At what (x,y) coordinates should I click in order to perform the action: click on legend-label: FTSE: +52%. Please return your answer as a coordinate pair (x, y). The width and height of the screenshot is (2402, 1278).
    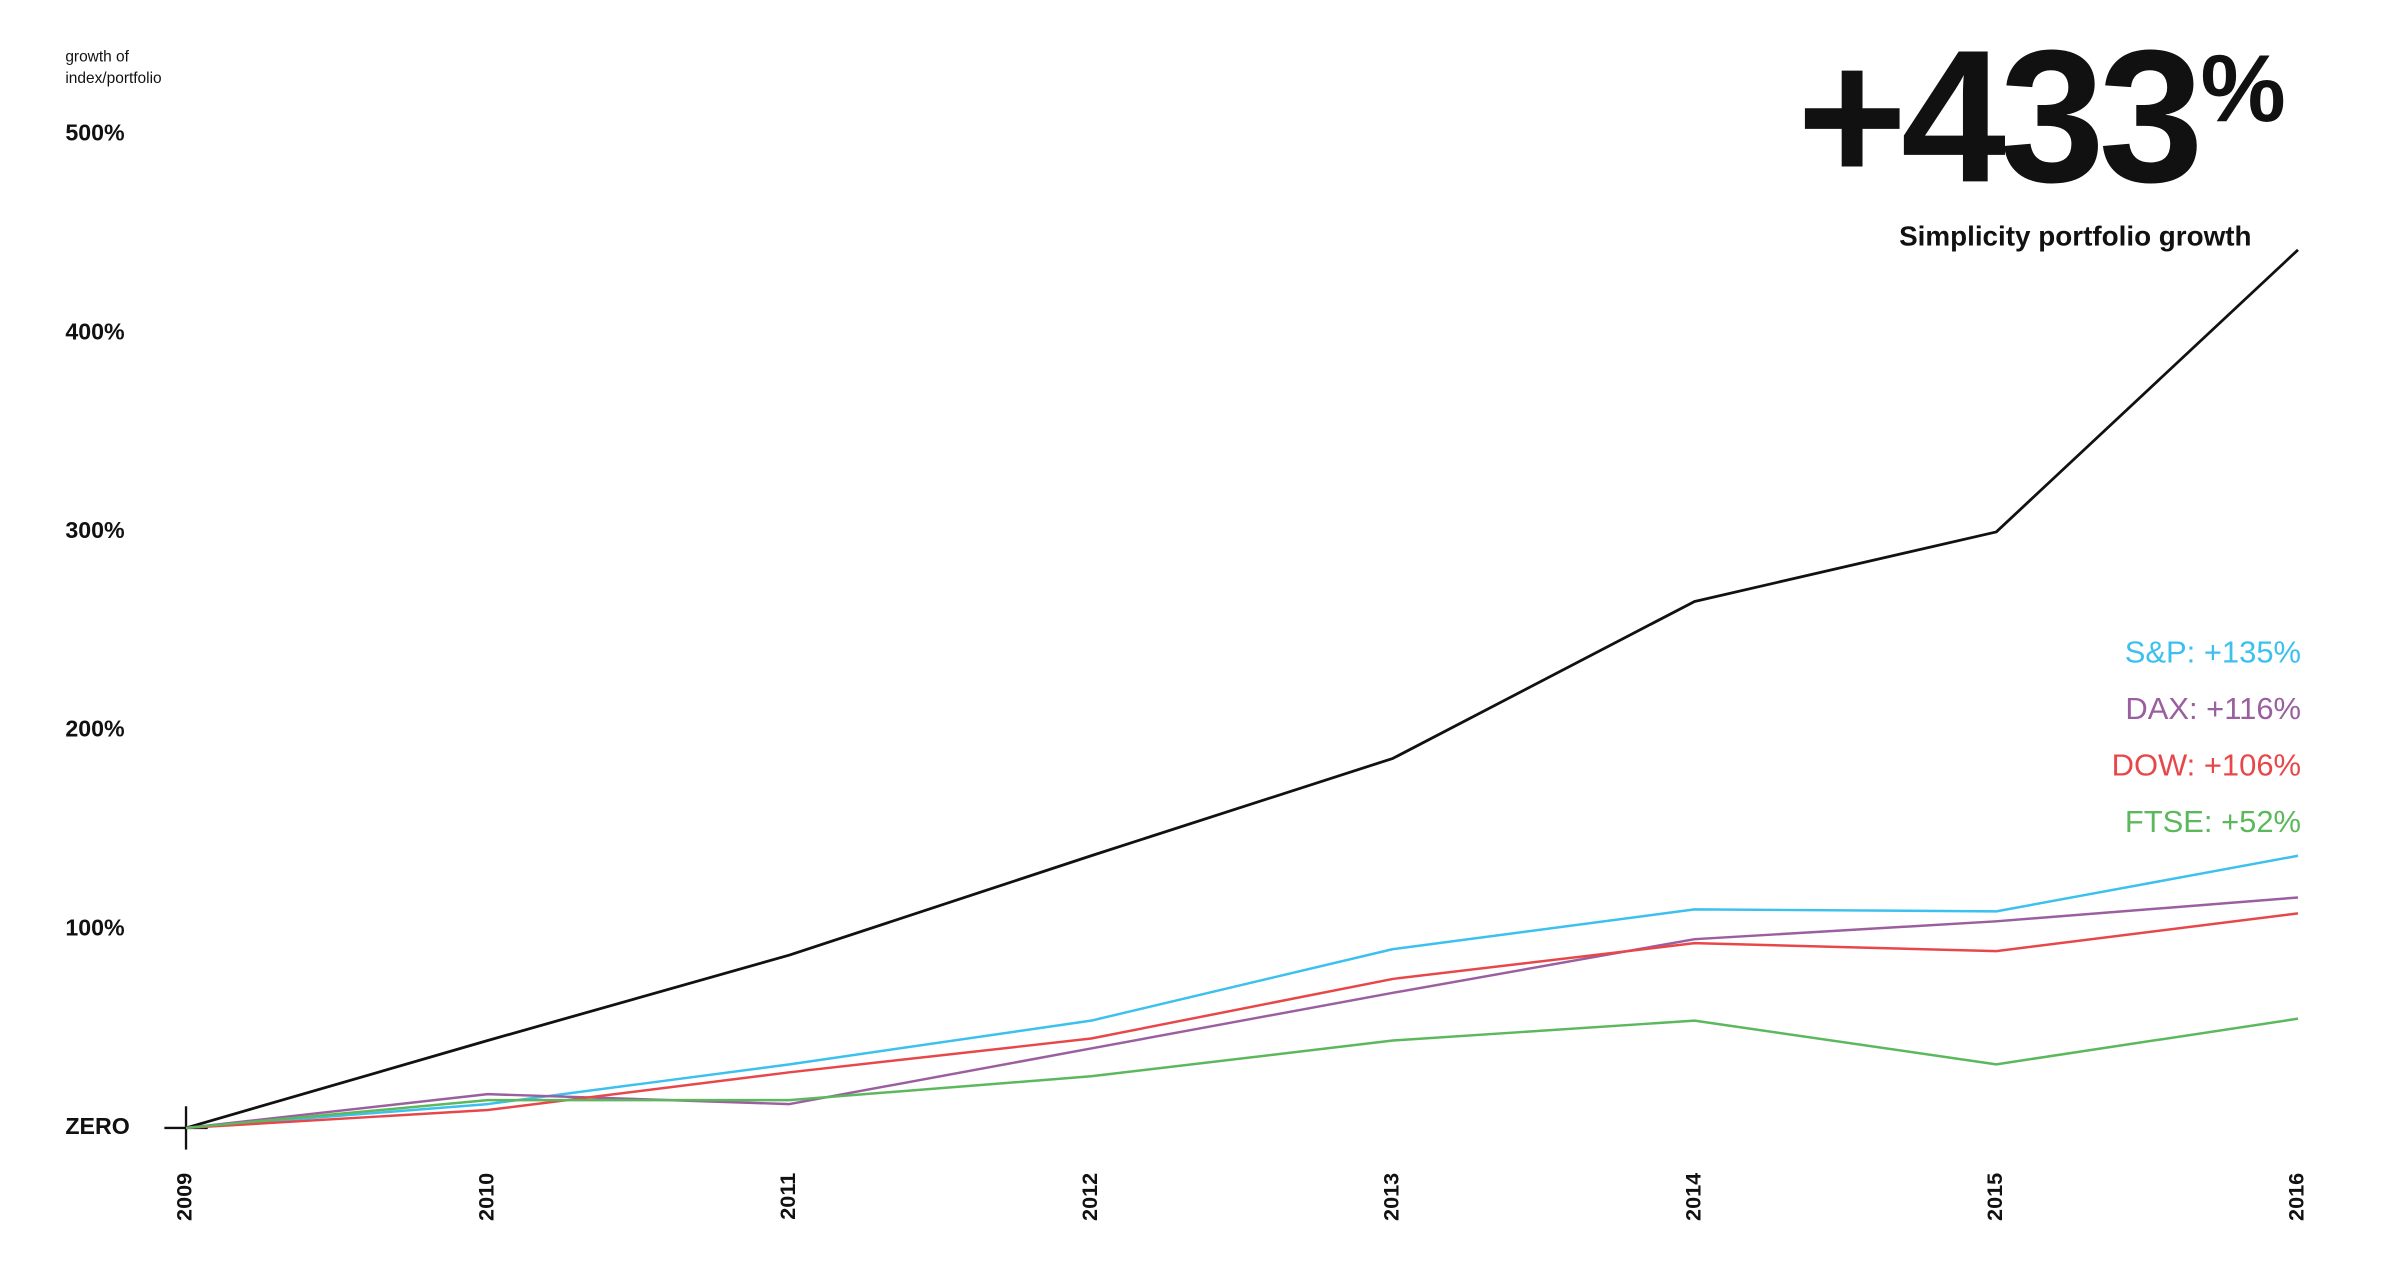
    Looking at the image, I should click on (2213, 821).